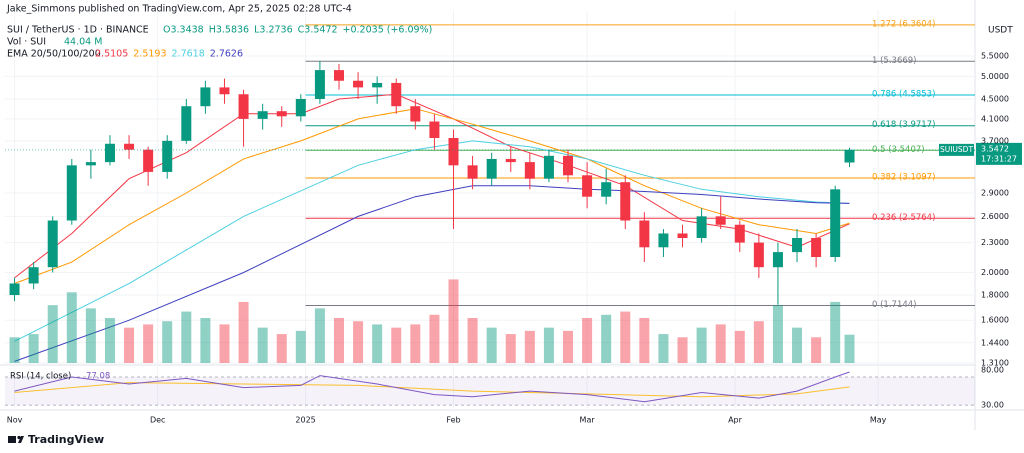 The height and width of the screenshot is (453, 1024). What do you see at coordinates (995, 56) in the screenshot?
I see `y-tick-label: 5.5000` at bounding box center [995, 56].